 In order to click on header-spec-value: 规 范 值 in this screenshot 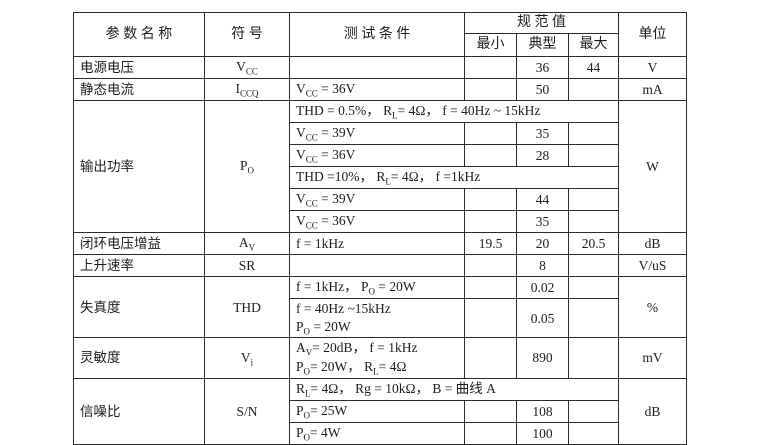, I will do `click(541, 23)`.